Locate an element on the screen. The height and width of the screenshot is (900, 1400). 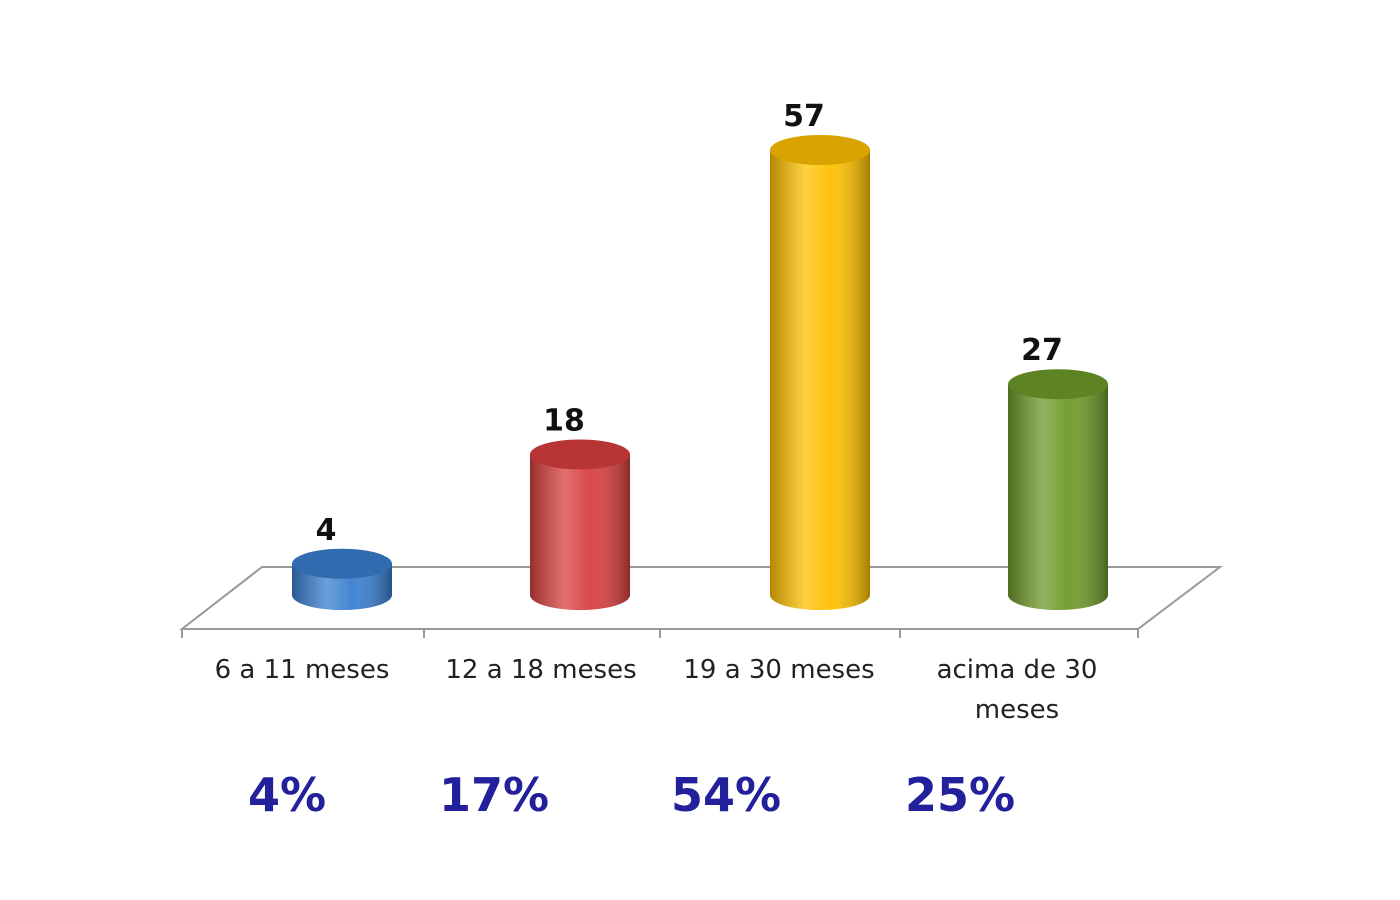
share-label: 4% is located at coordinates (287, 795).